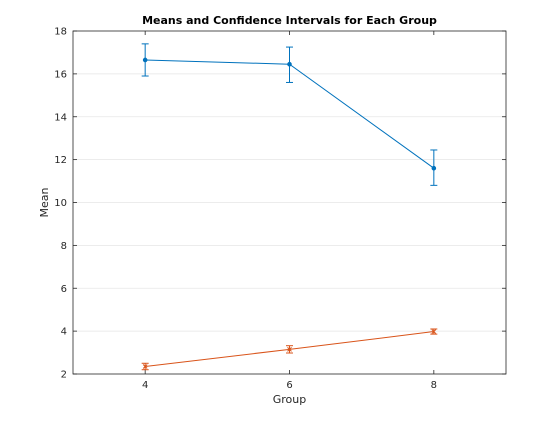  I want to click on y-tick-label: 2, so click(64, 375).